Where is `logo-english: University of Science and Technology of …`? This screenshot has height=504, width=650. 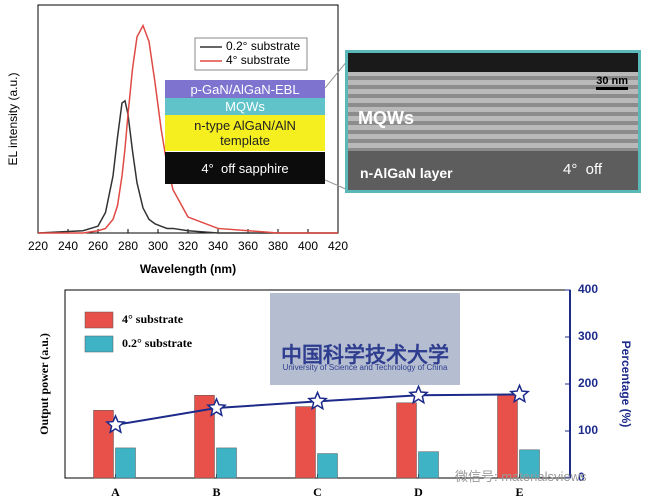
logo-english: University of Science and Technology of … is located at coordinates (365, 367).